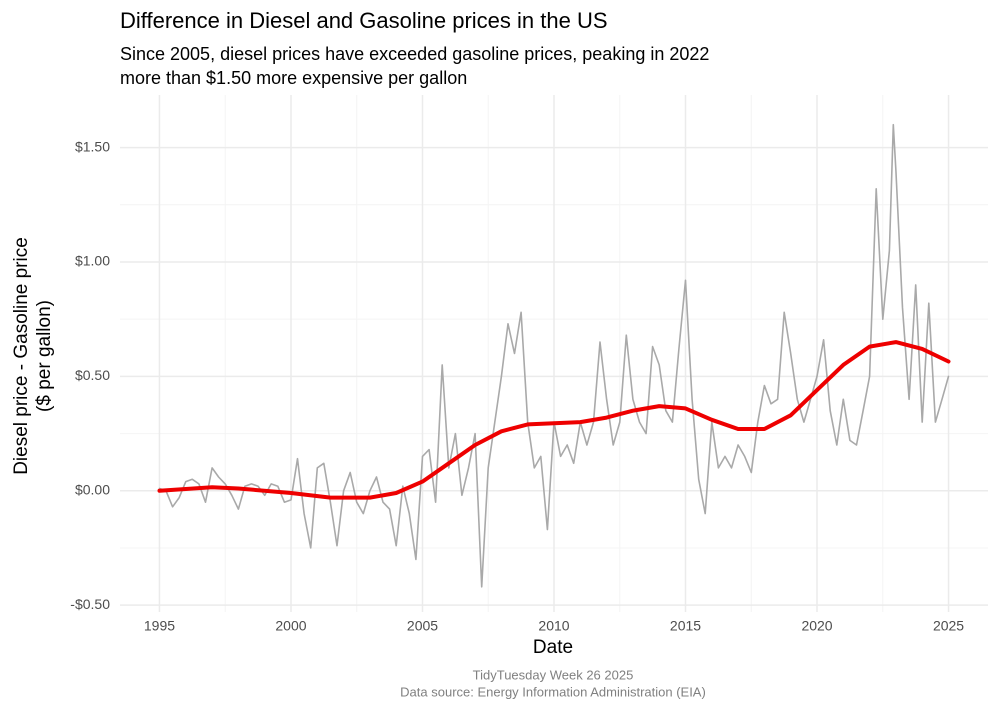  What do you see at coordinates (92, 489) in the screenshot?
I see `y-tick-label: $0.00` at bounding box center [92, 489].